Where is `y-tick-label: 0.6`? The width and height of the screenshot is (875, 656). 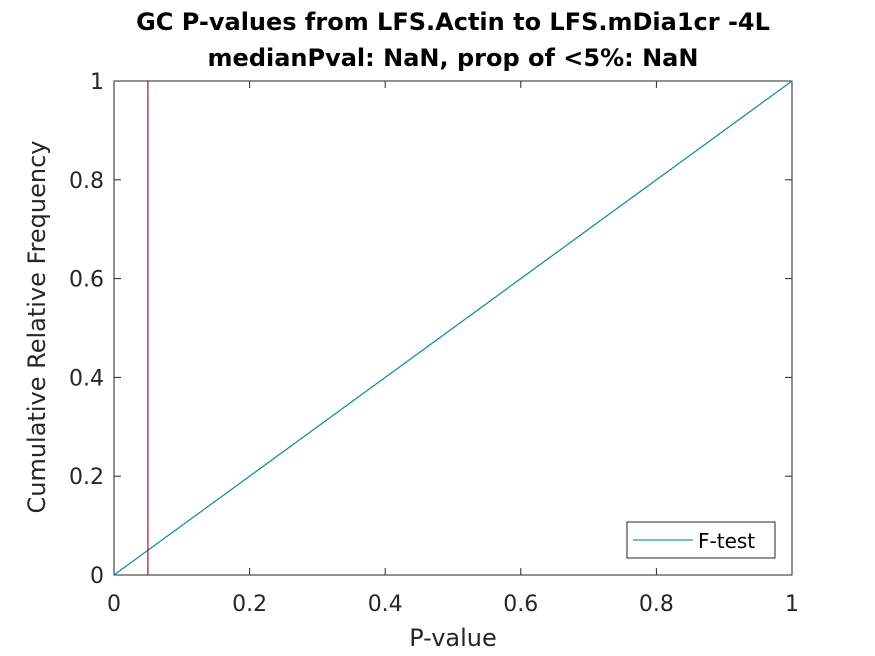 y-tick-label: 0.6 is located at coordinates (86, 280).